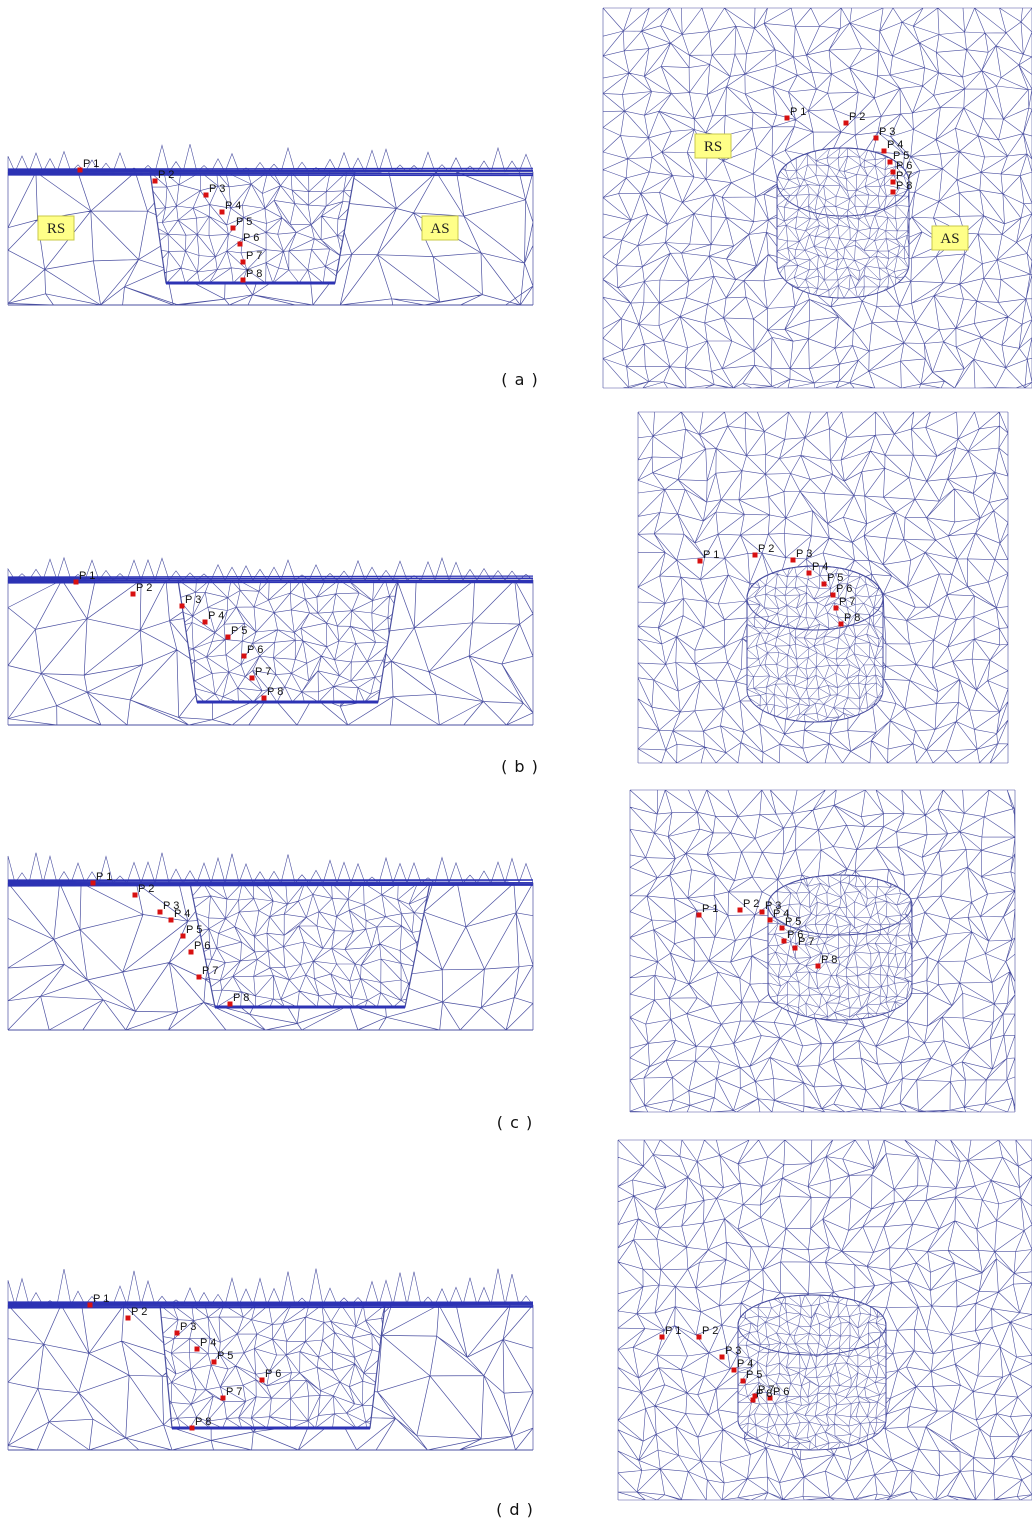 The width and height of the screenshot is (1032, 1531). I want to click on panel-caption: ( a ), so click(519, 379).